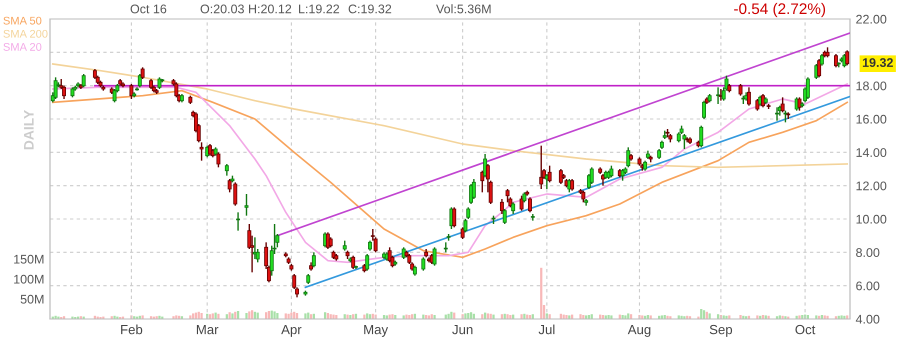  What do you see at coordinates (319, 9) in the screenshot?
I see `text: L:19.22` at bounding box center [319, 9].